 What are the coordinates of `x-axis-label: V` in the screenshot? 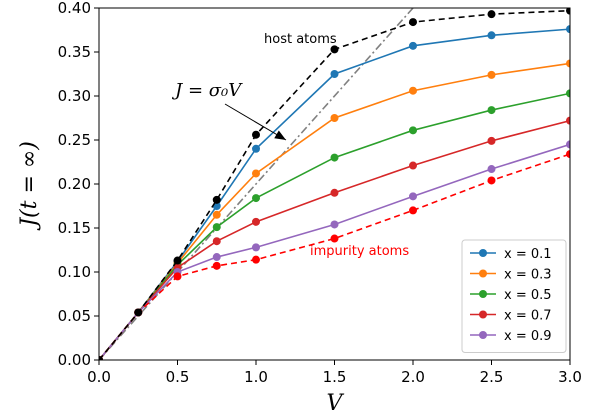 It's located at (336, 403).